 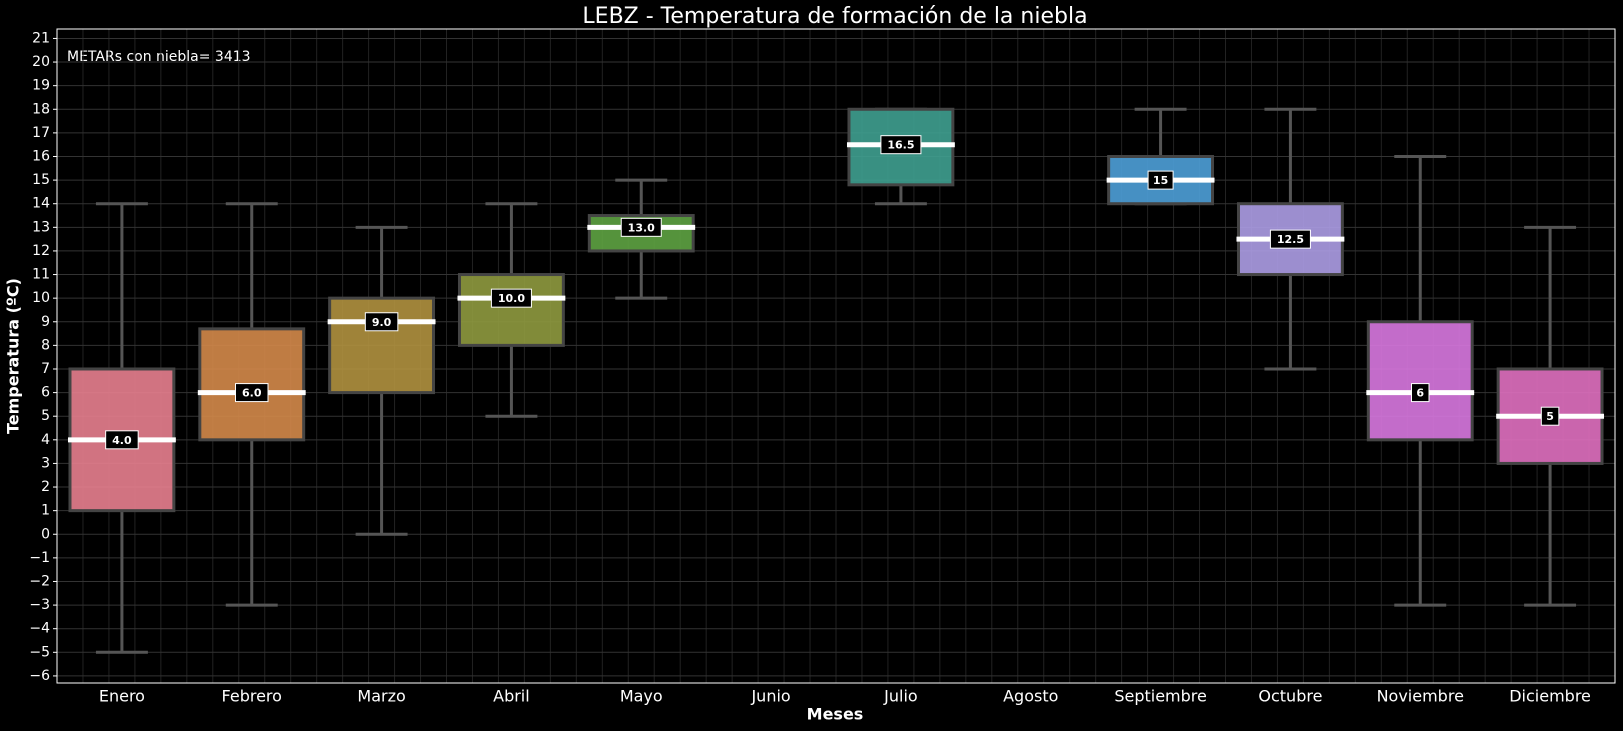 I want to click on median-label: 4.0, so click(x=122, y=440).